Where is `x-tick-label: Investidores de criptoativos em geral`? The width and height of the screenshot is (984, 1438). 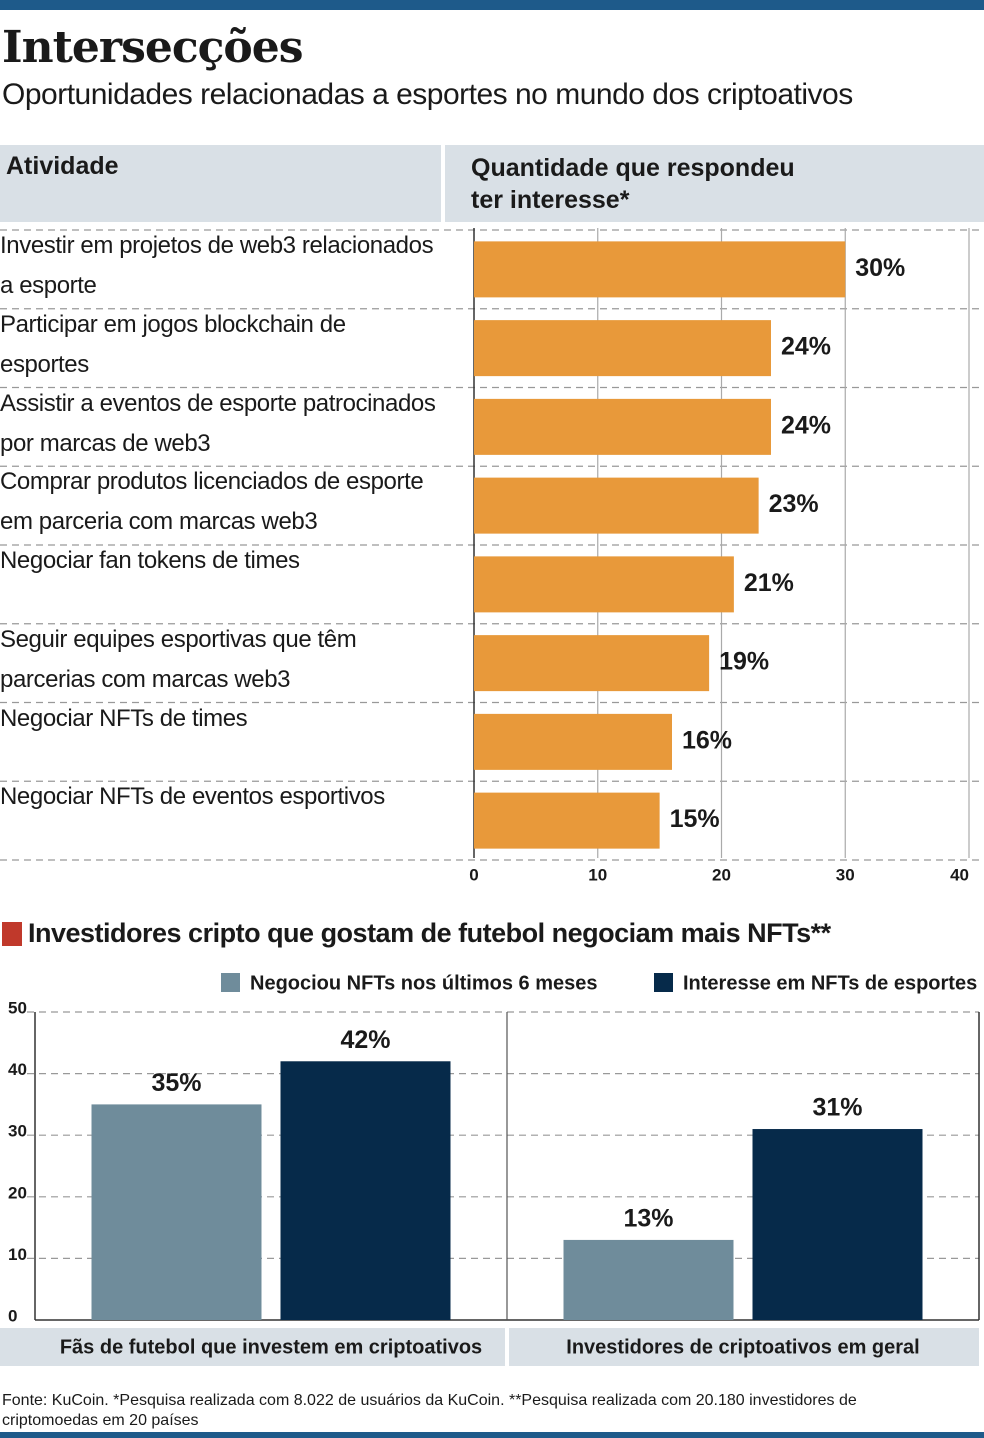 x-tick-label: Investidores de criptoativos em geral is located at coordinates (742, 1347).